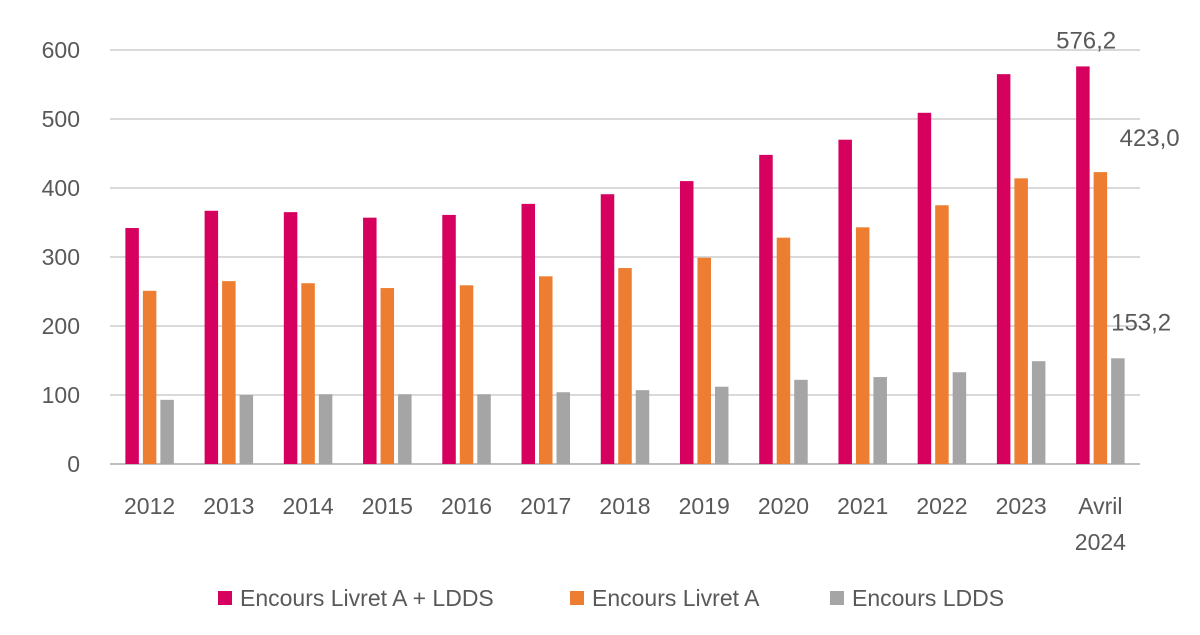 This screenshot has height=635, width=1200. What do you see at coordinates (704, 506) in the screenshot?
I see `x-tick-label: 2019` at bounding box center [704, 506].